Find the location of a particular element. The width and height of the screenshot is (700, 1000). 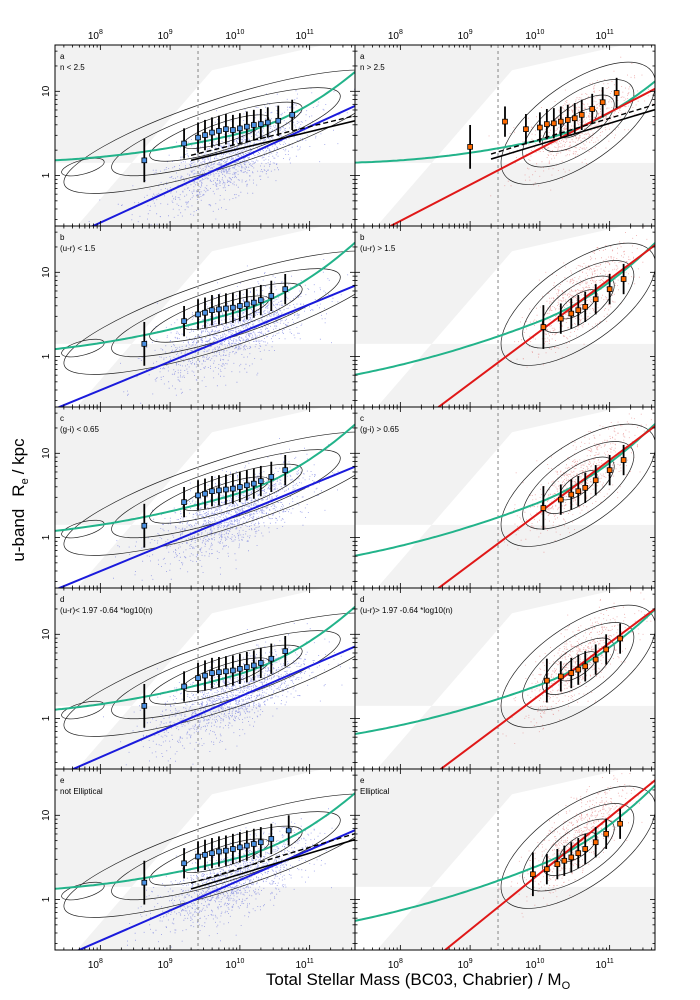

panel-c-left: c (g-i) < 0.65 is located at coordinates (205, 497).